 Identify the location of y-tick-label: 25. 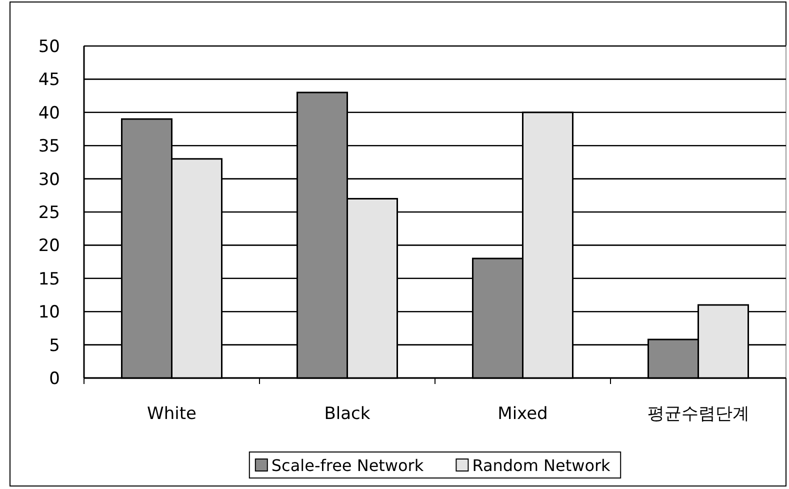
(49, 213).